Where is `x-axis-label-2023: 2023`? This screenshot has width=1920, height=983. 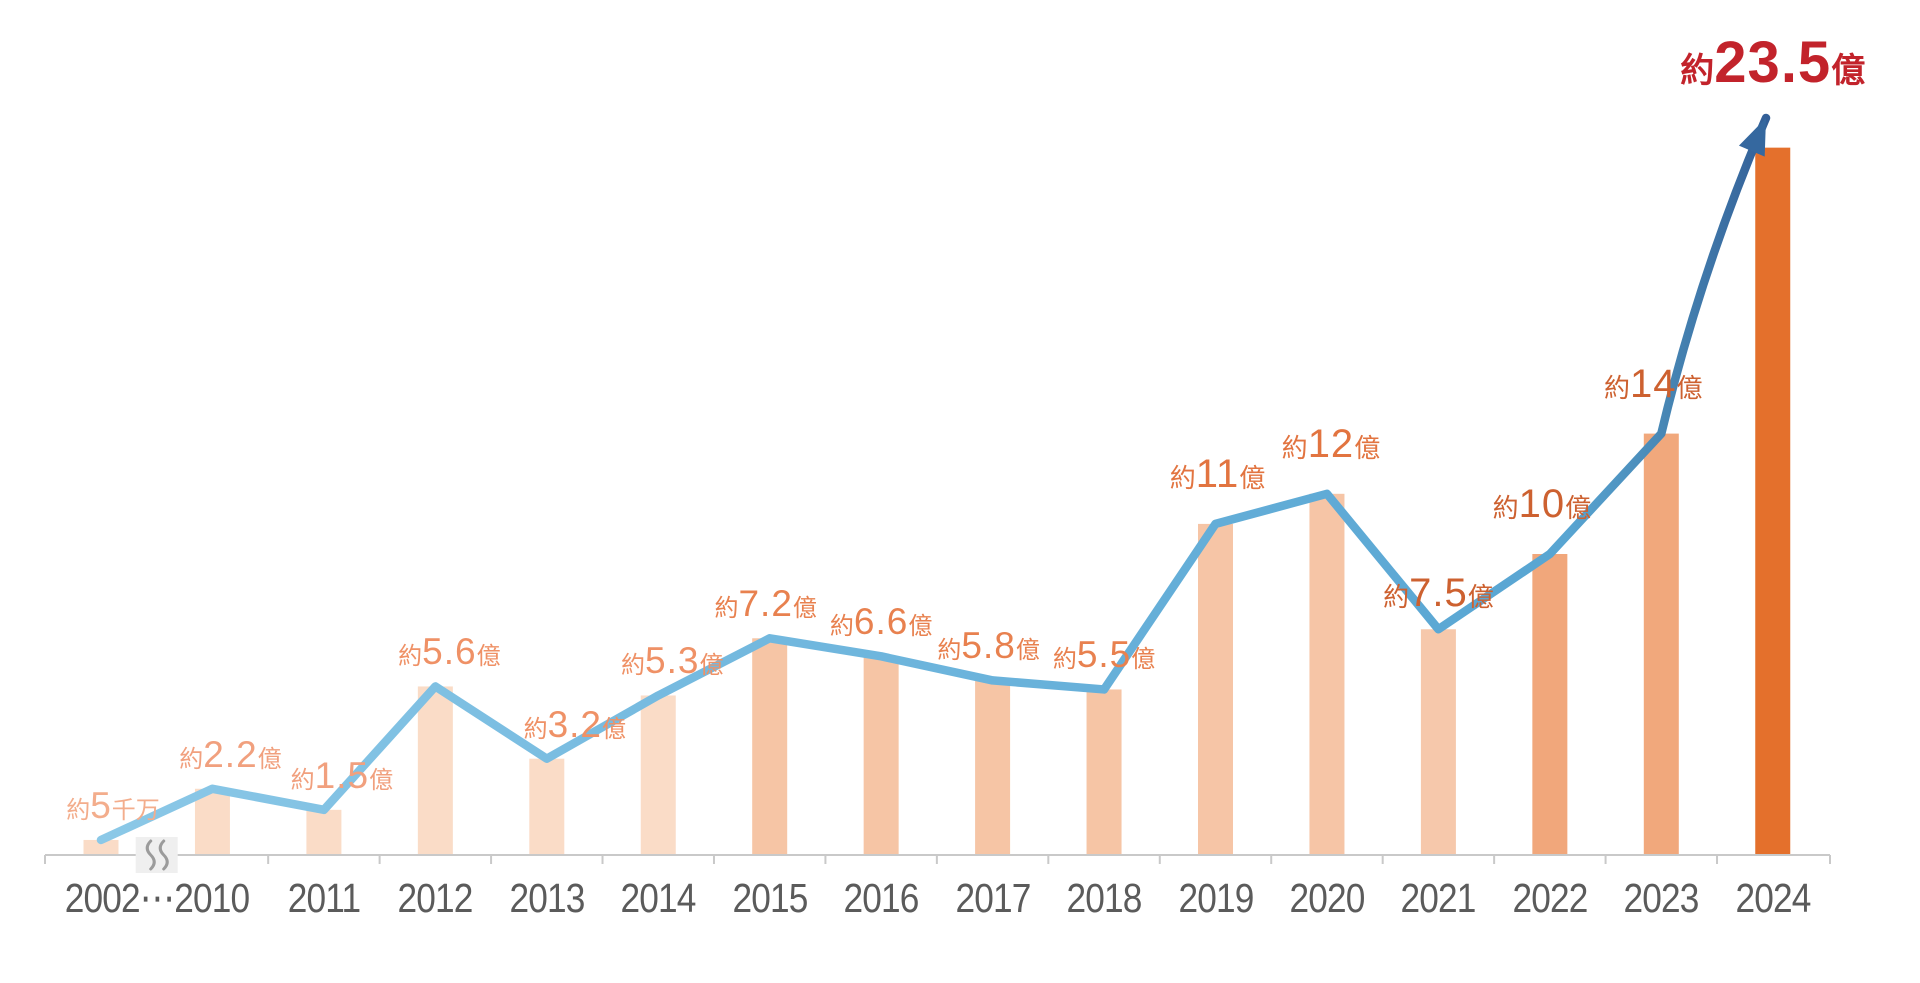
x-axis-label-2023: 2023 is located at coordinates (1661, 898).